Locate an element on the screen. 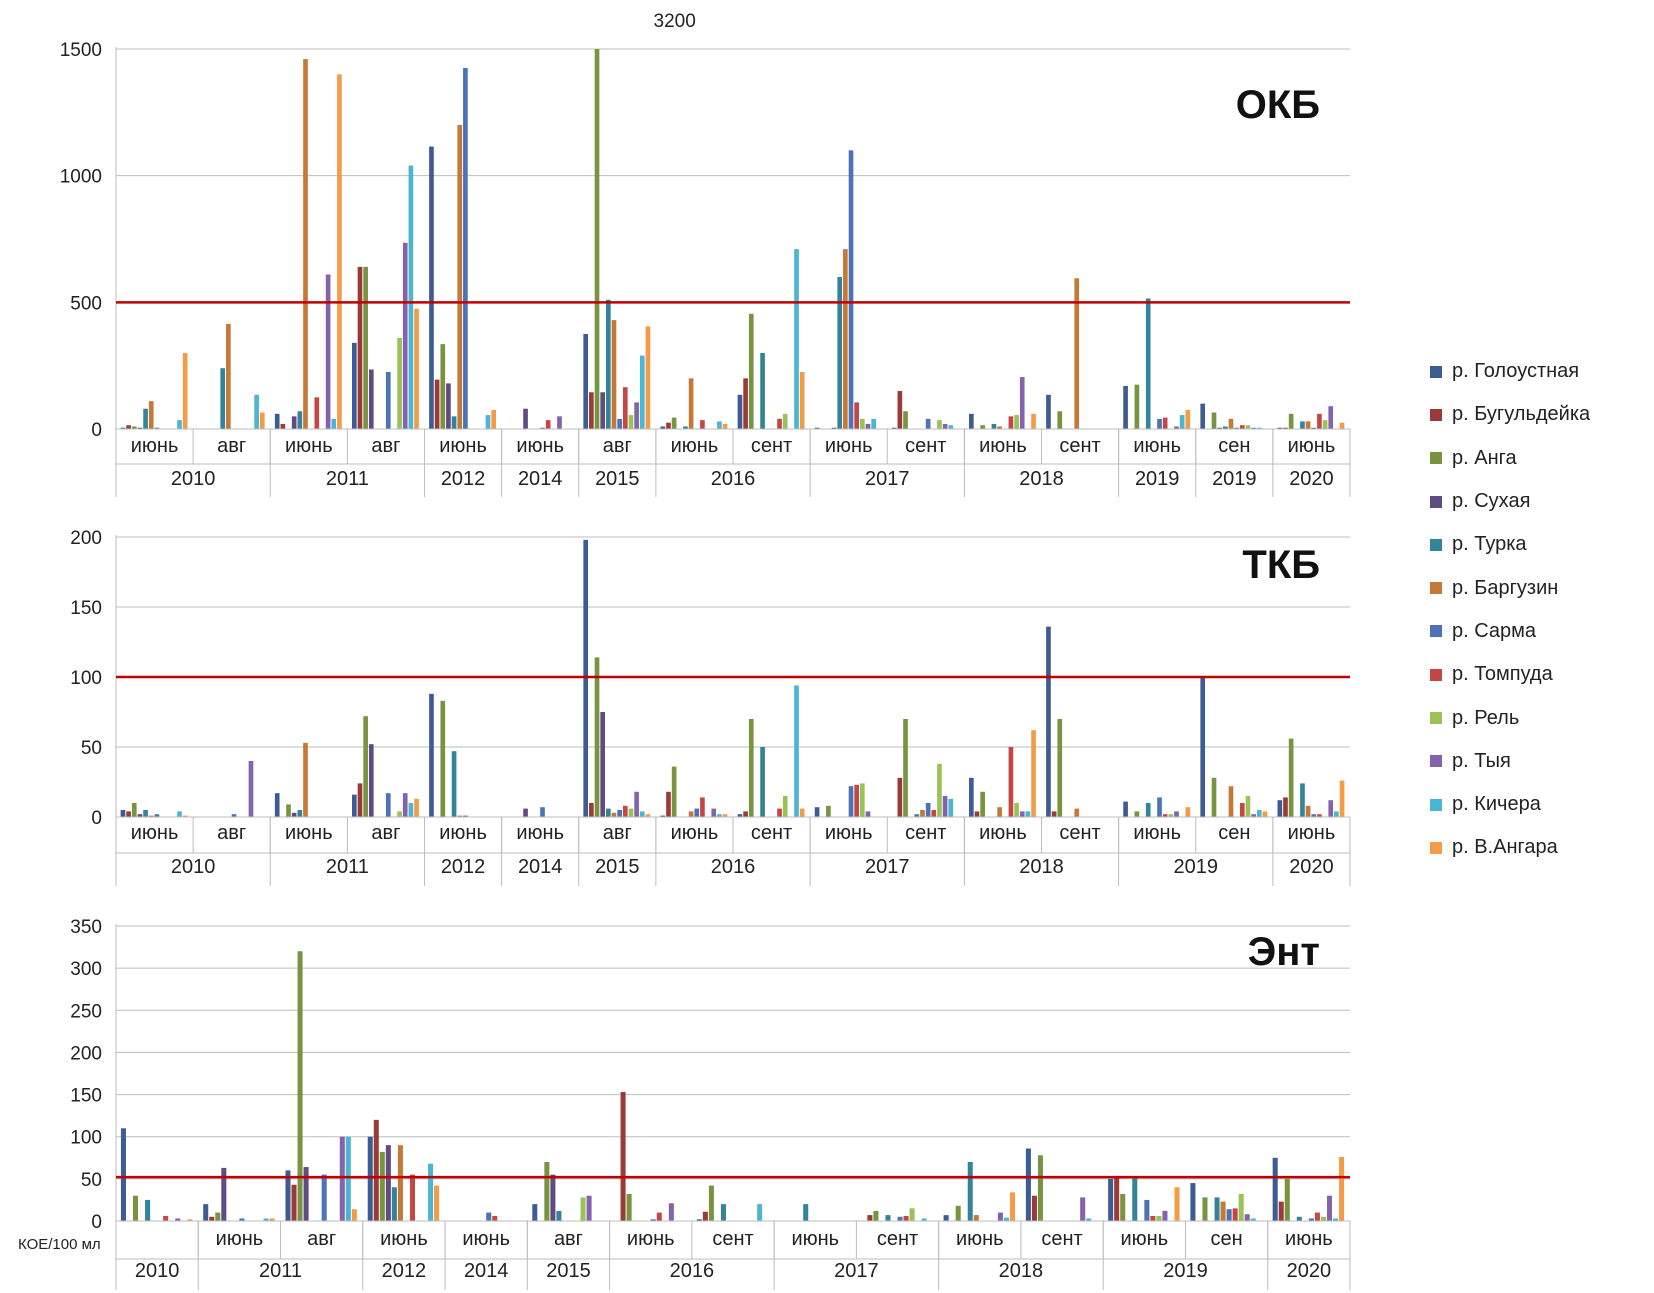 Image resolution: width=1654 pixels, height=1293 pixels. x-group-label: 2017 is located at coordinates (887, 867).